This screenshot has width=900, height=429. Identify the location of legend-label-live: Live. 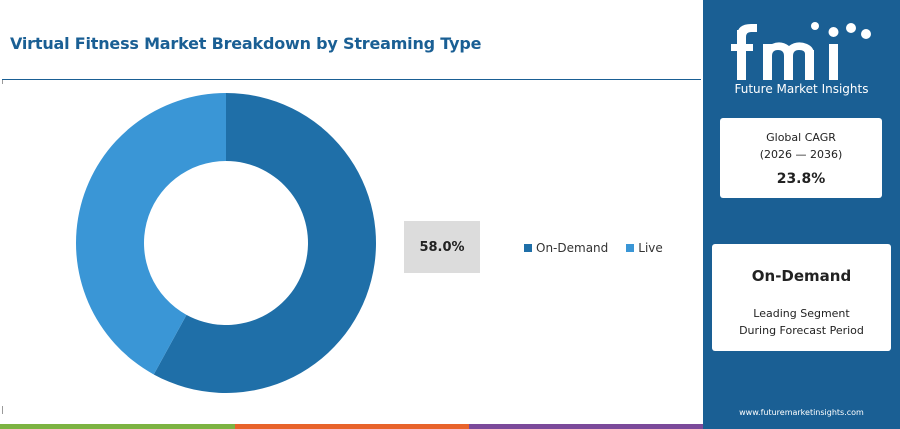
(650, 248).